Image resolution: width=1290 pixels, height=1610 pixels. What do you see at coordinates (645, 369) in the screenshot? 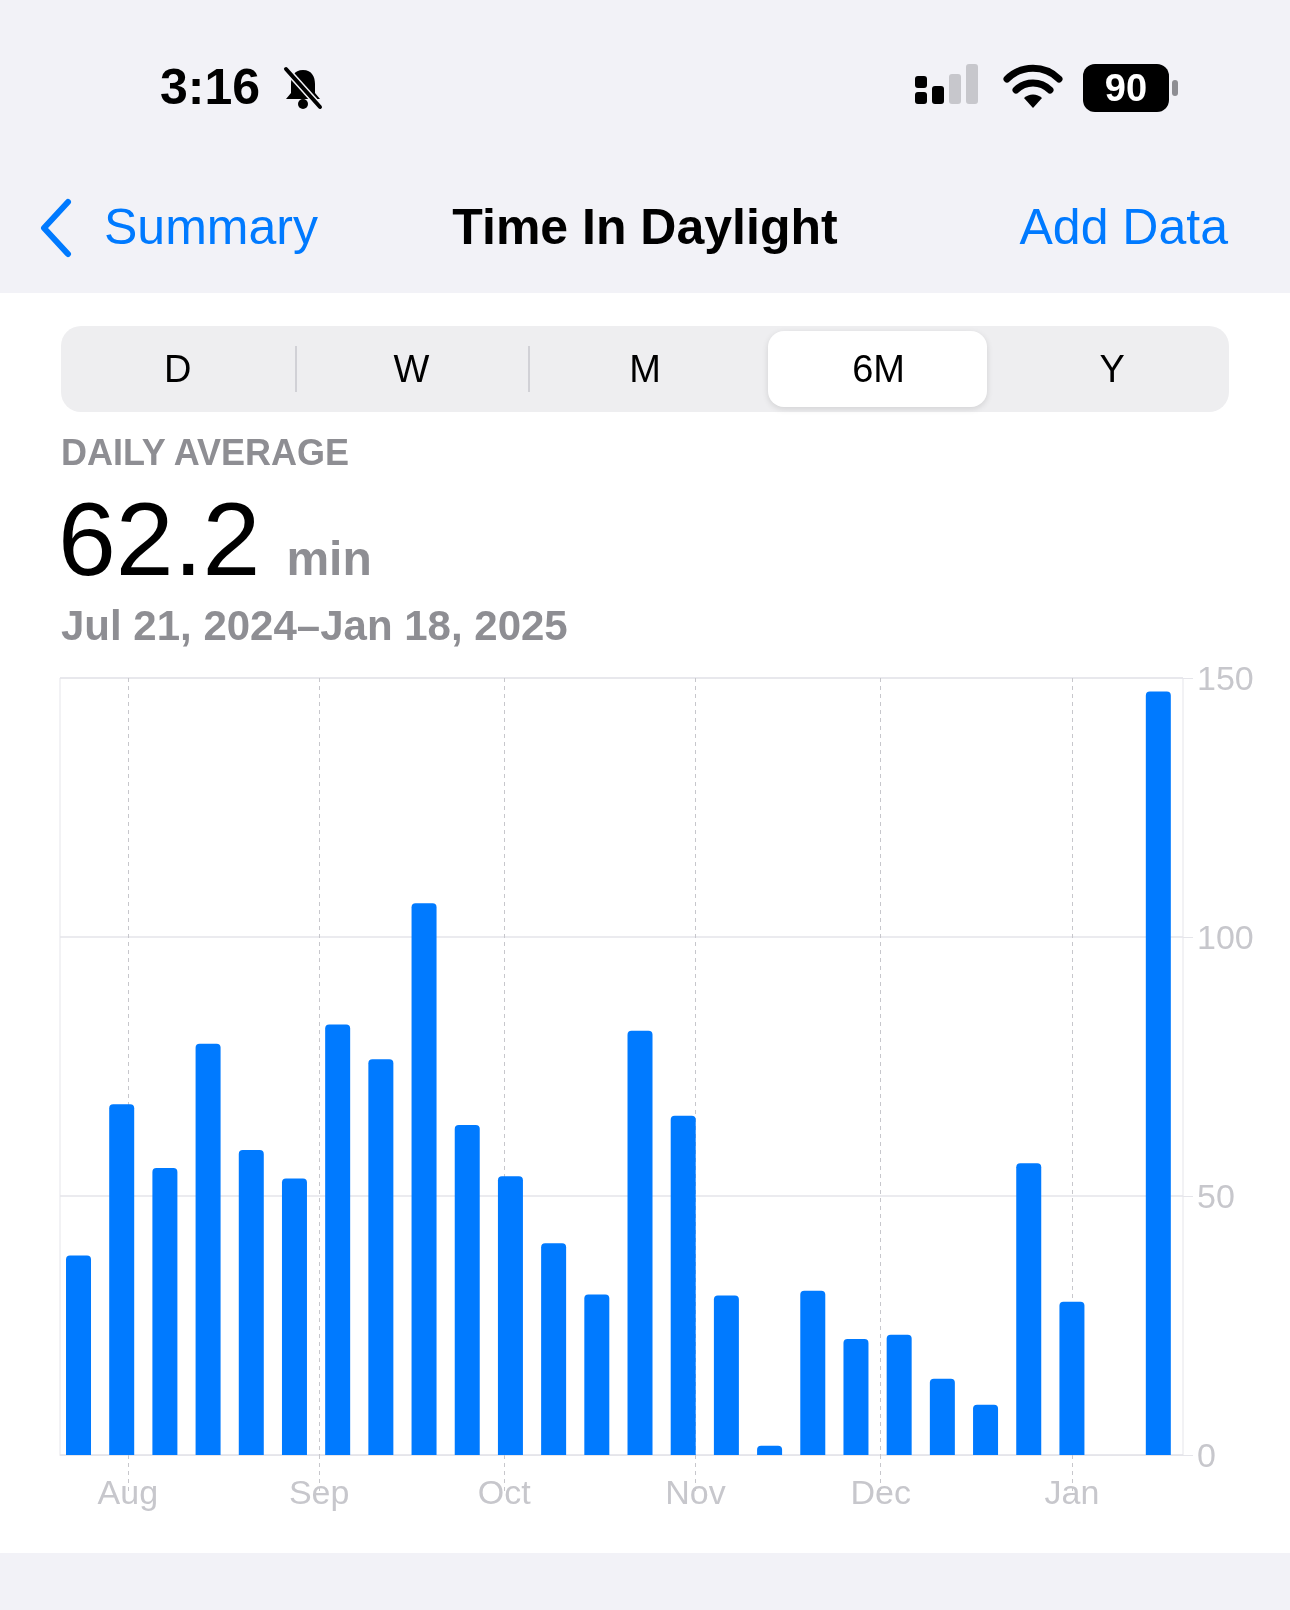
I see `text: M` at bounding box center [645, 369].